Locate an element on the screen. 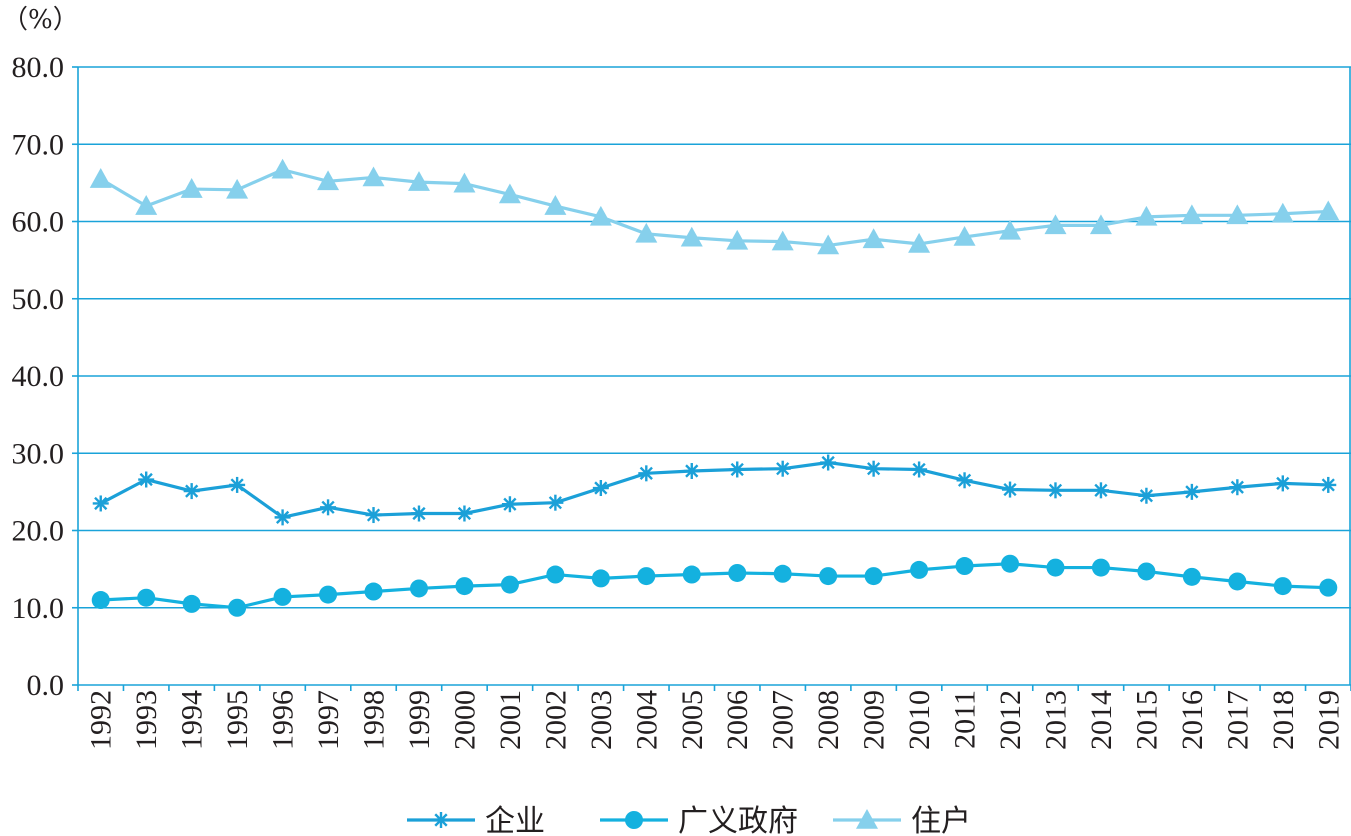  y-tick-label: 20.0 is located at coordinates (38, 531).